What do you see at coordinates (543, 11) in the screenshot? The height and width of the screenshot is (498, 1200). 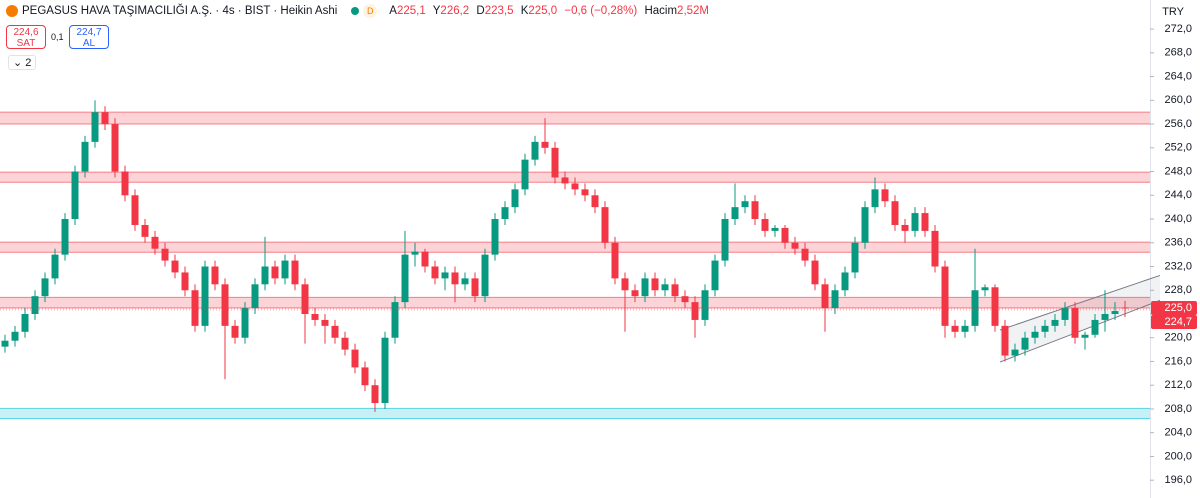 I see `ohlc-value: 225,0` at bounding box center [543, 11].